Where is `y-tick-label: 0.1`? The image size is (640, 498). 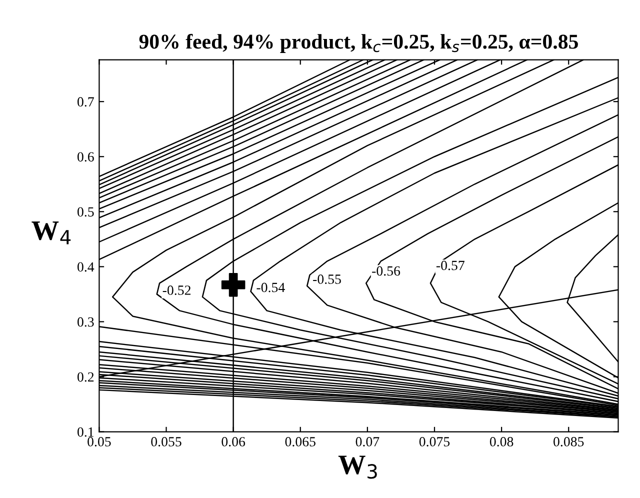 y-tick-label: 0.1 is located at coordinates (86, 432).